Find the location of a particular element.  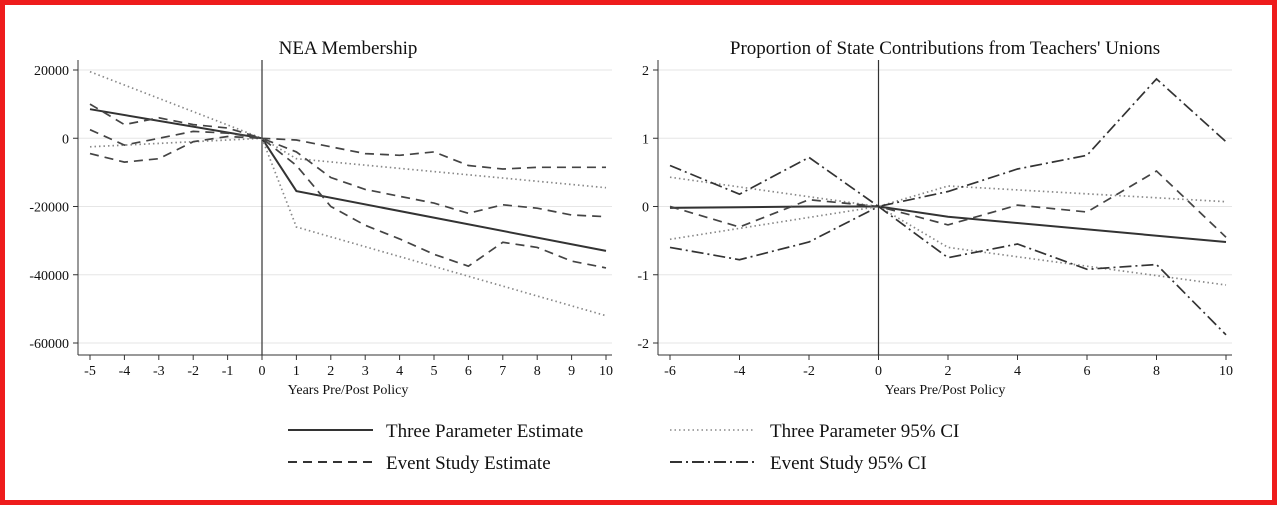

legend-item: Three Parameter Estimate is located at coordinates (435, 431).